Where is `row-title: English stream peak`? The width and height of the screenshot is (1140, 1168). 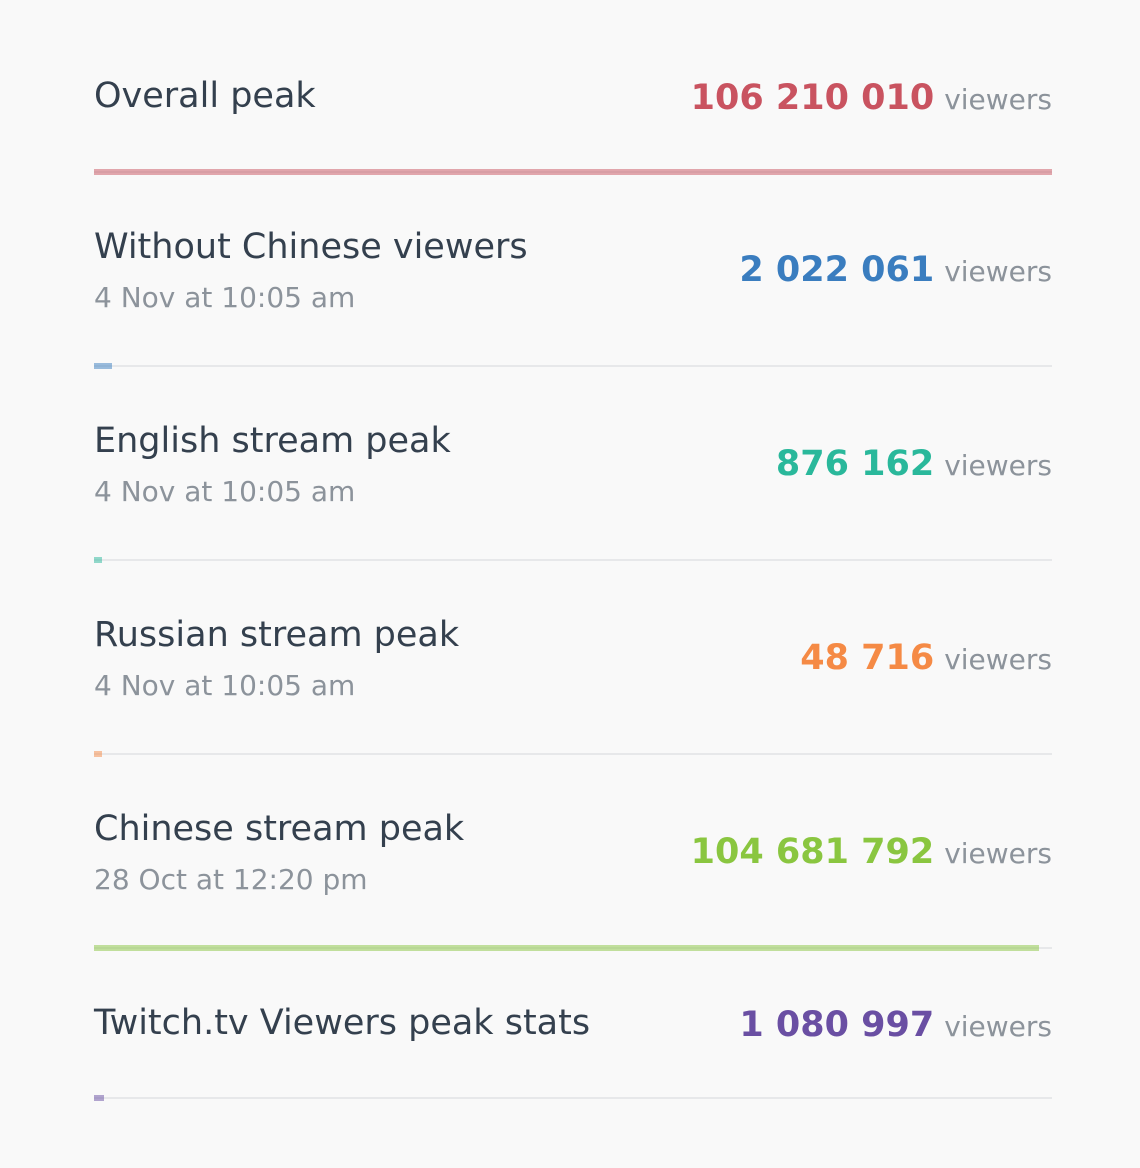
row-title: English stream peak is located at coordinates (272, 441).